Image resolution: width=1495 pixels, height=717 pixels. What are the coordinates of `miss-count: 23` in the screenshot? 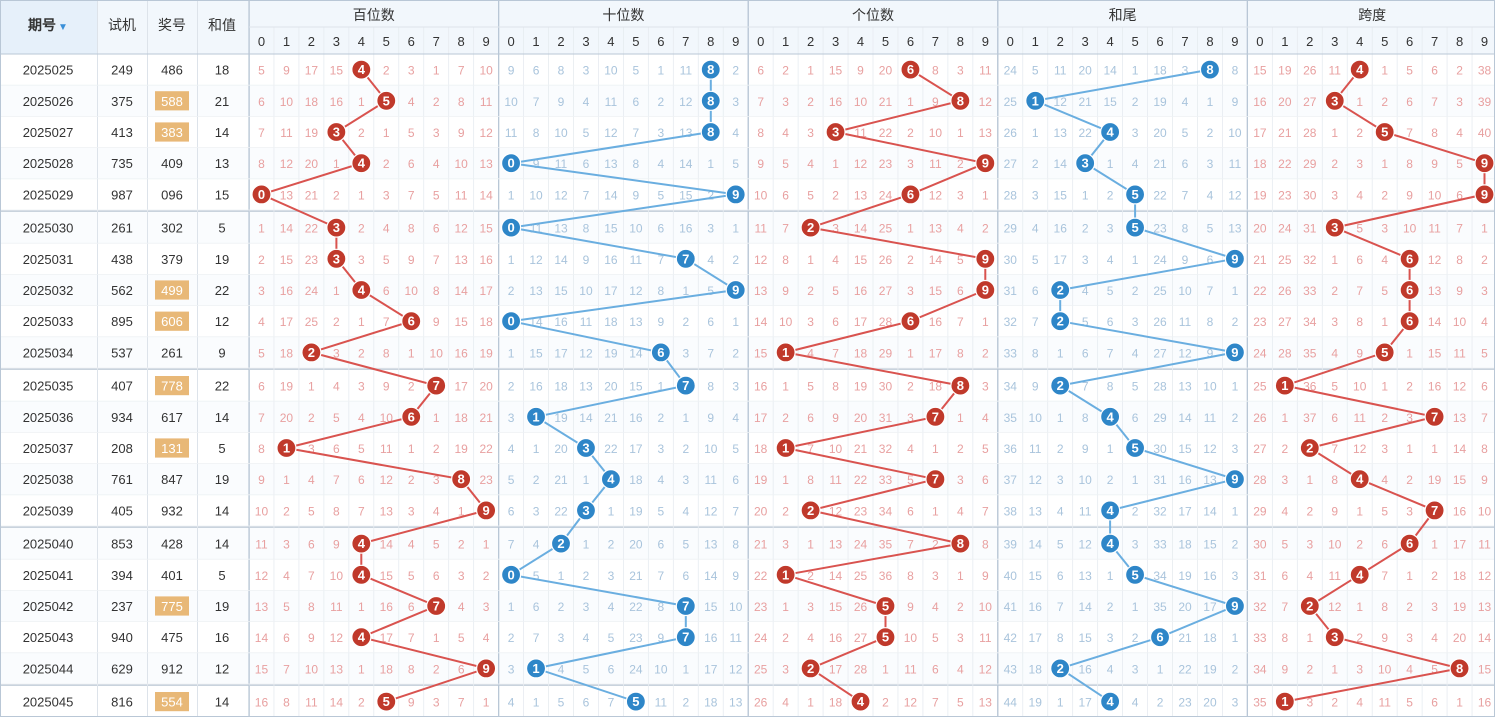 It's located at (761, 607).